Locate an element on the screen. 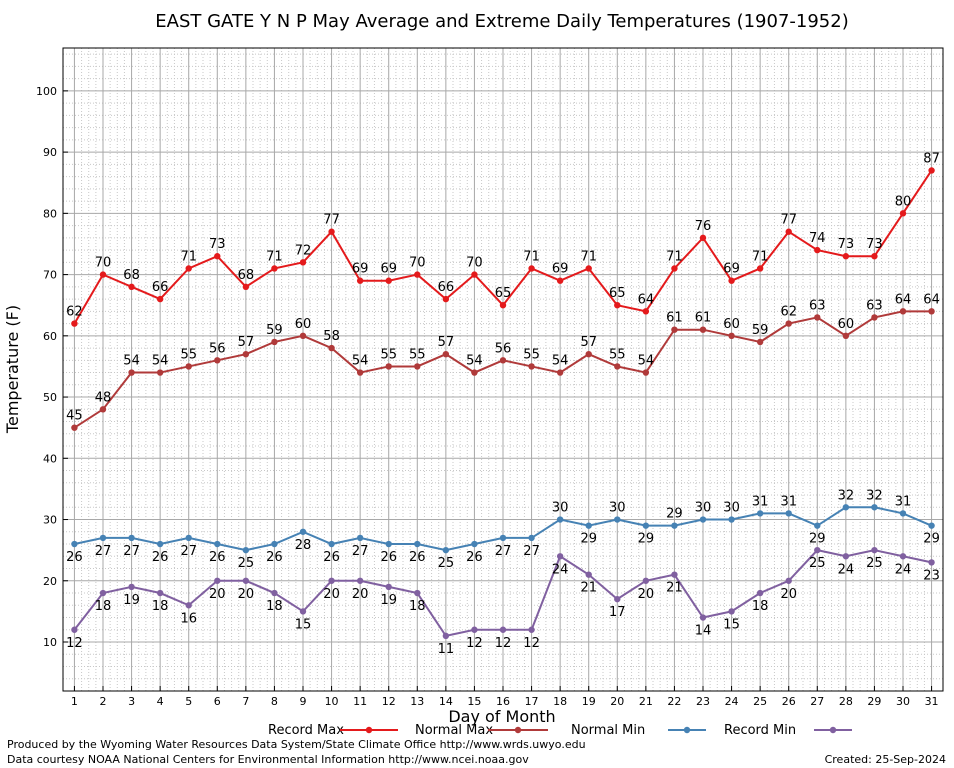  legend-label: Record Max is located at coordinates (306, 730).